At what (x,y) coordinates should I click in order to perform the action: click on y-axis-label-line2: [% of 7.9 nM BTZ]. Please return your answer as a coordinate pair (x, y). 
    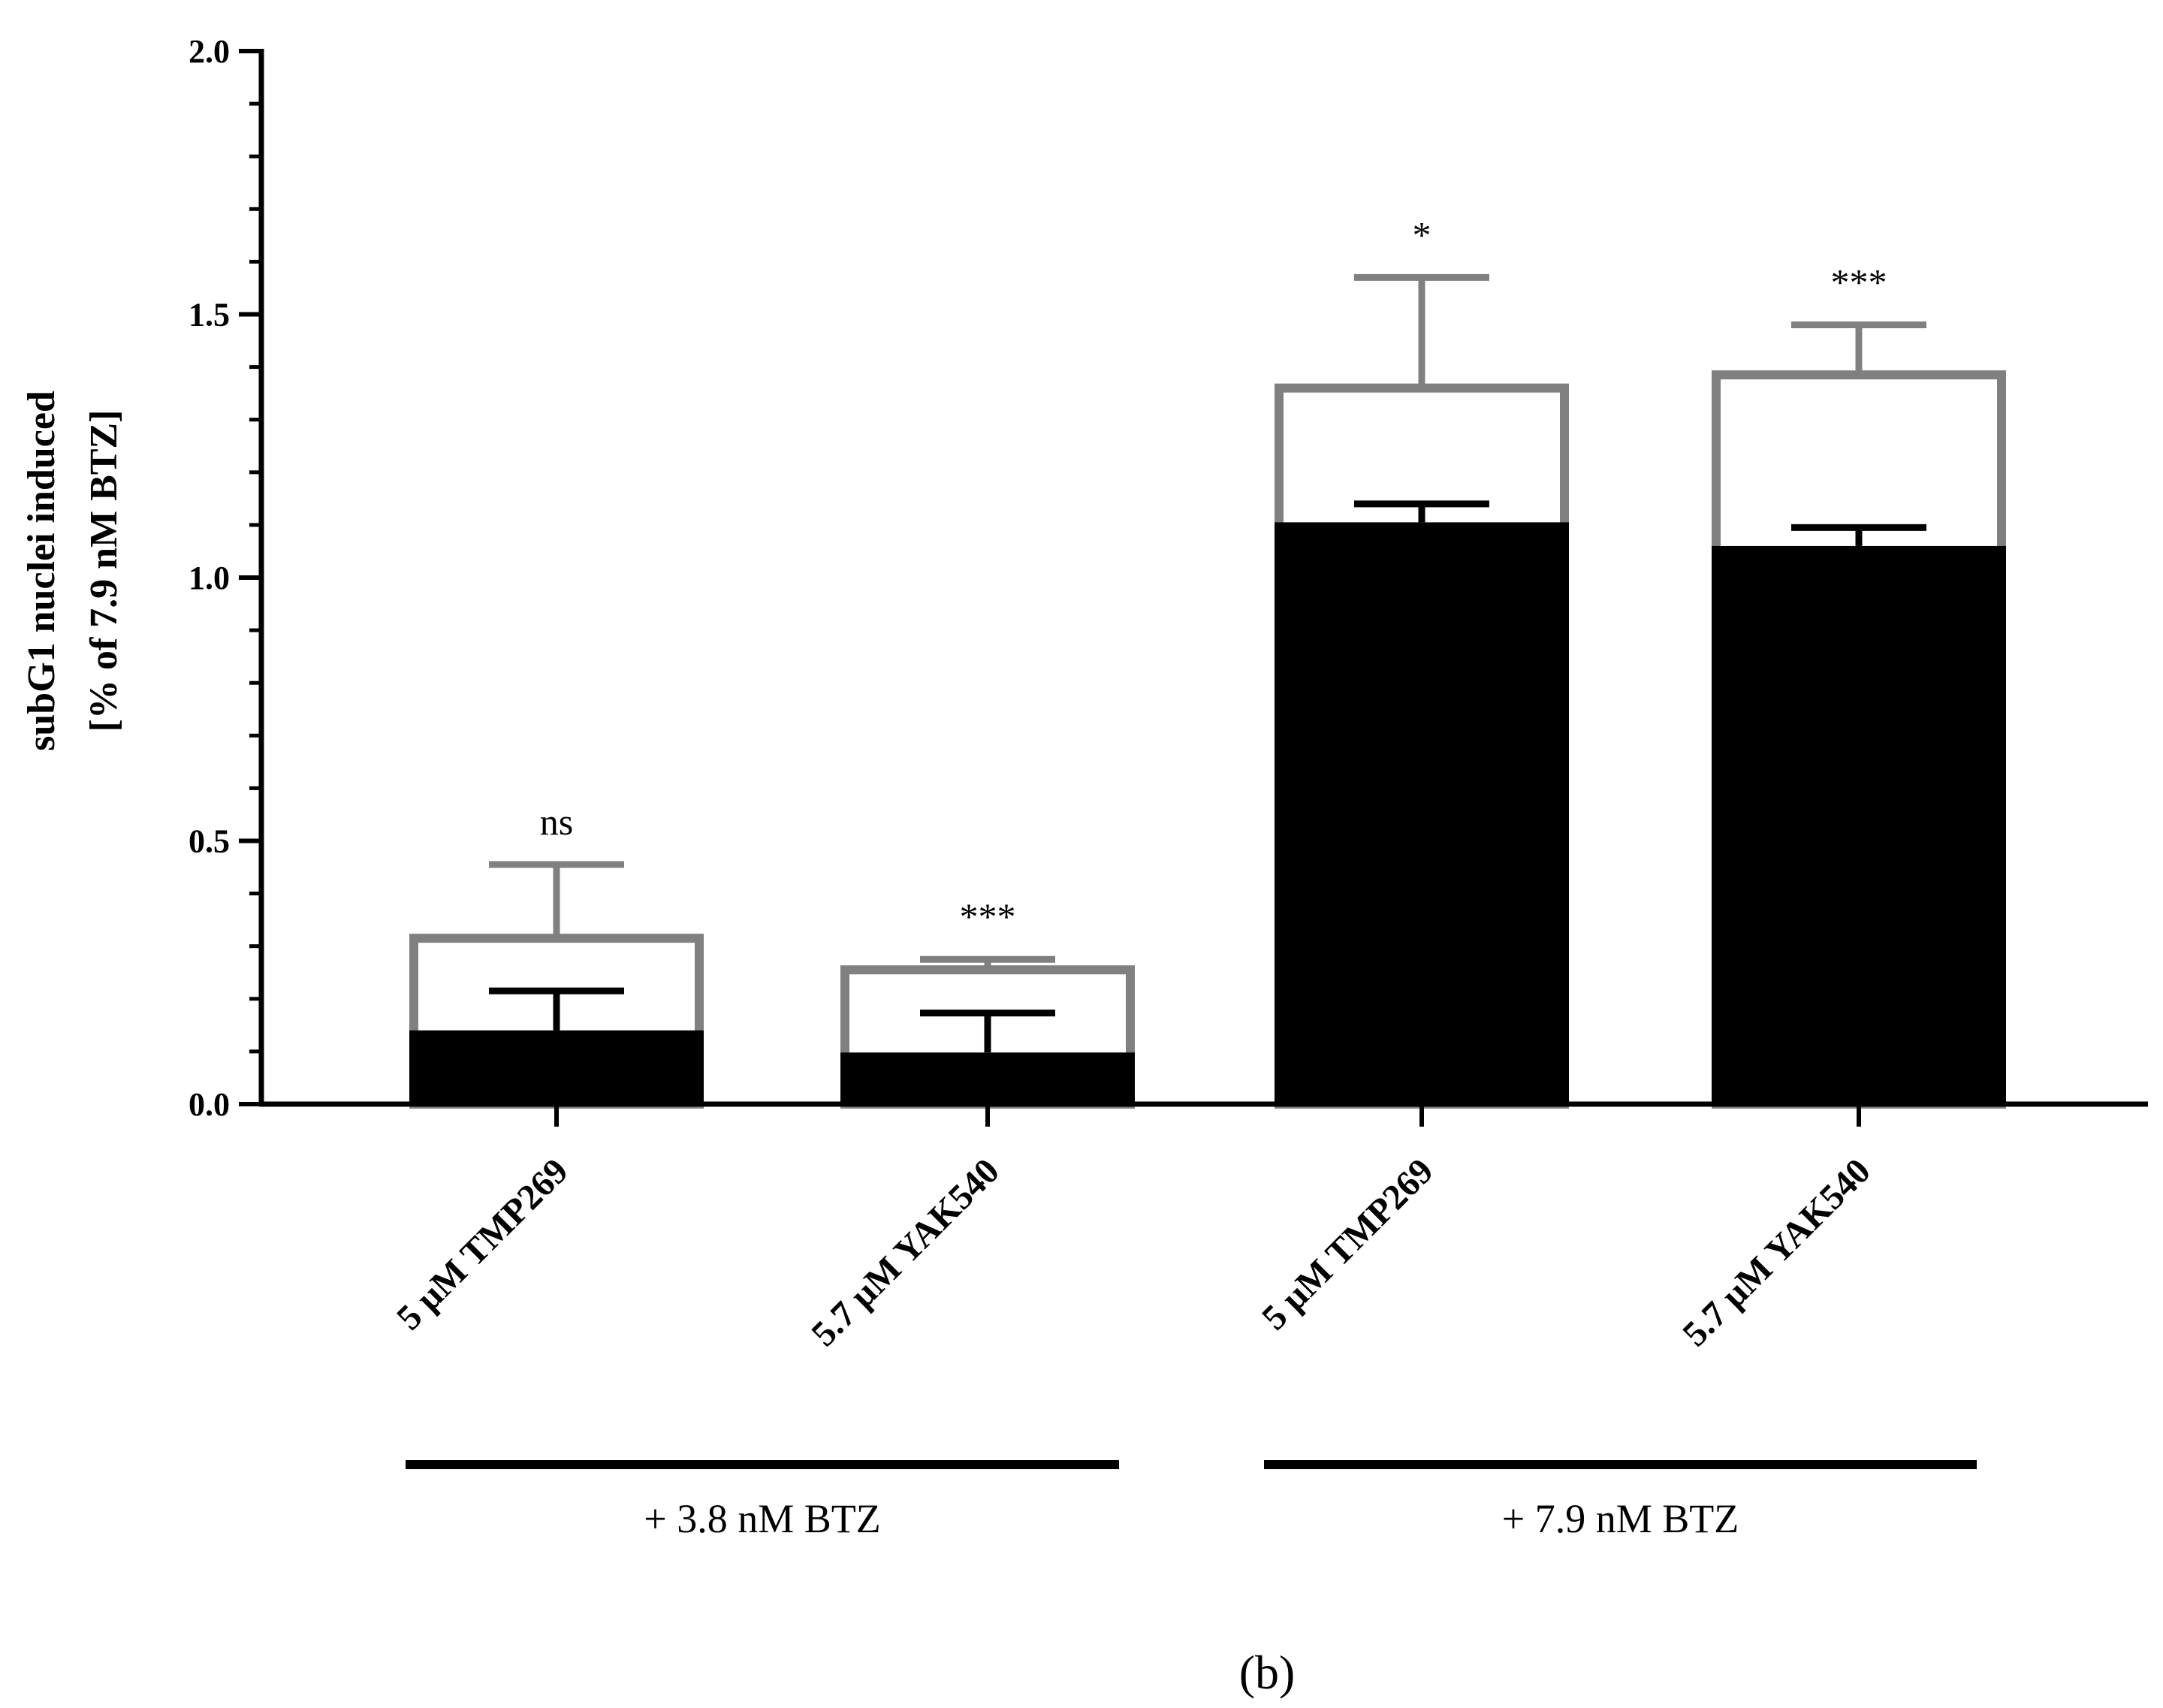
    Looking at the image, I should click on (104, 571).